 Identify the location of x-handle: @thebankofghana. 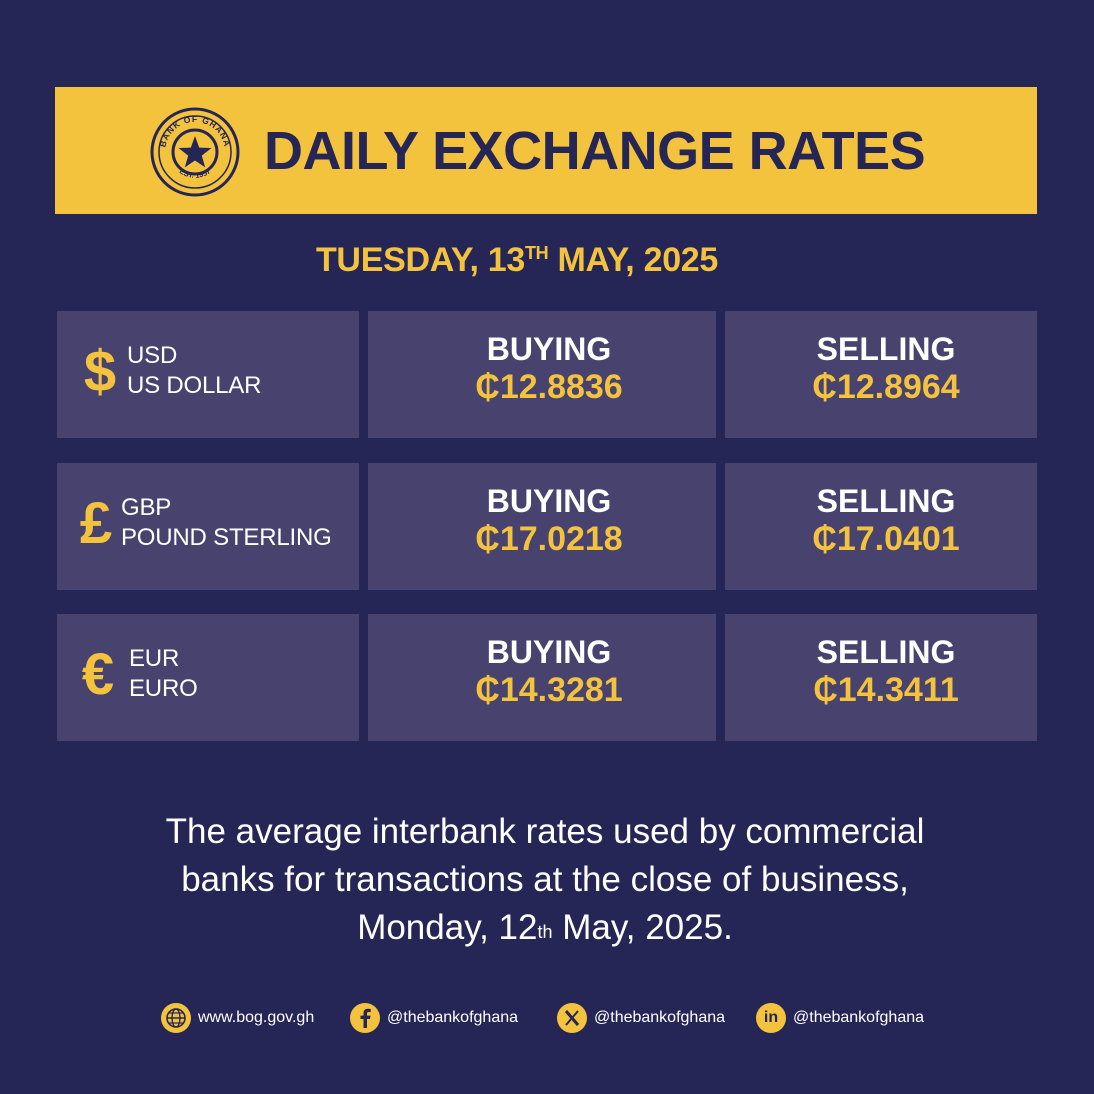
(660, 1017).